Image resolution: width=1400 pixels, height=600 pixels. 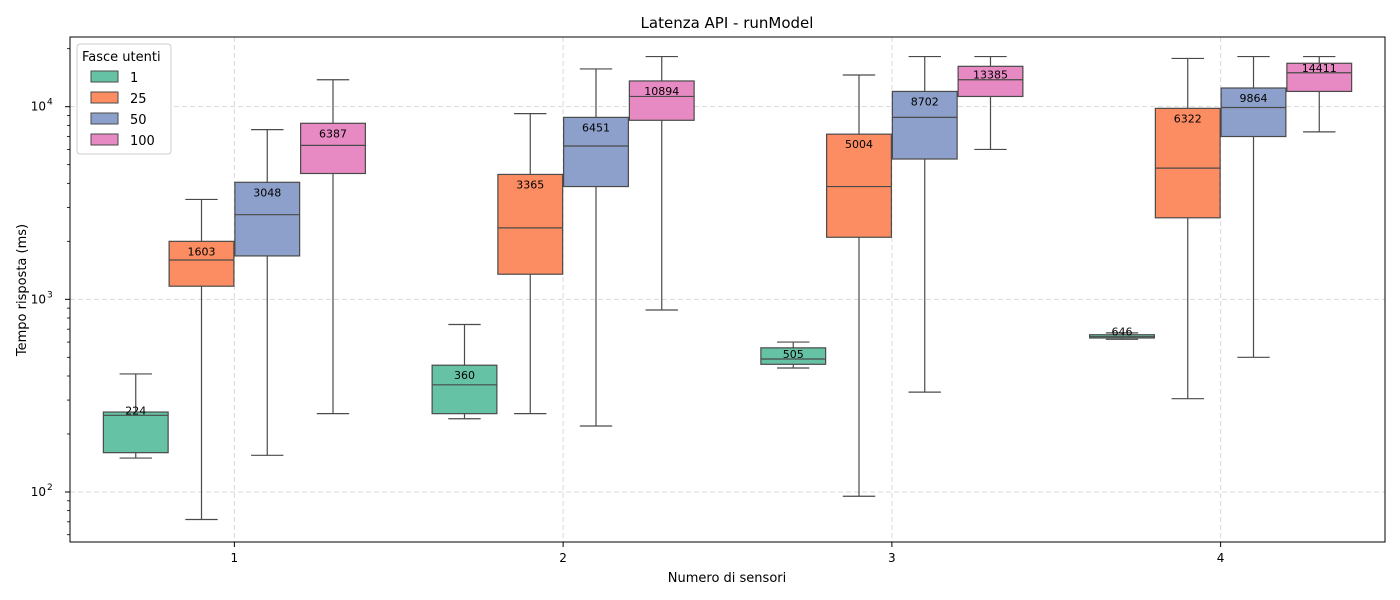 I want to click on legend-label: 100, so click(x=142, y=141).